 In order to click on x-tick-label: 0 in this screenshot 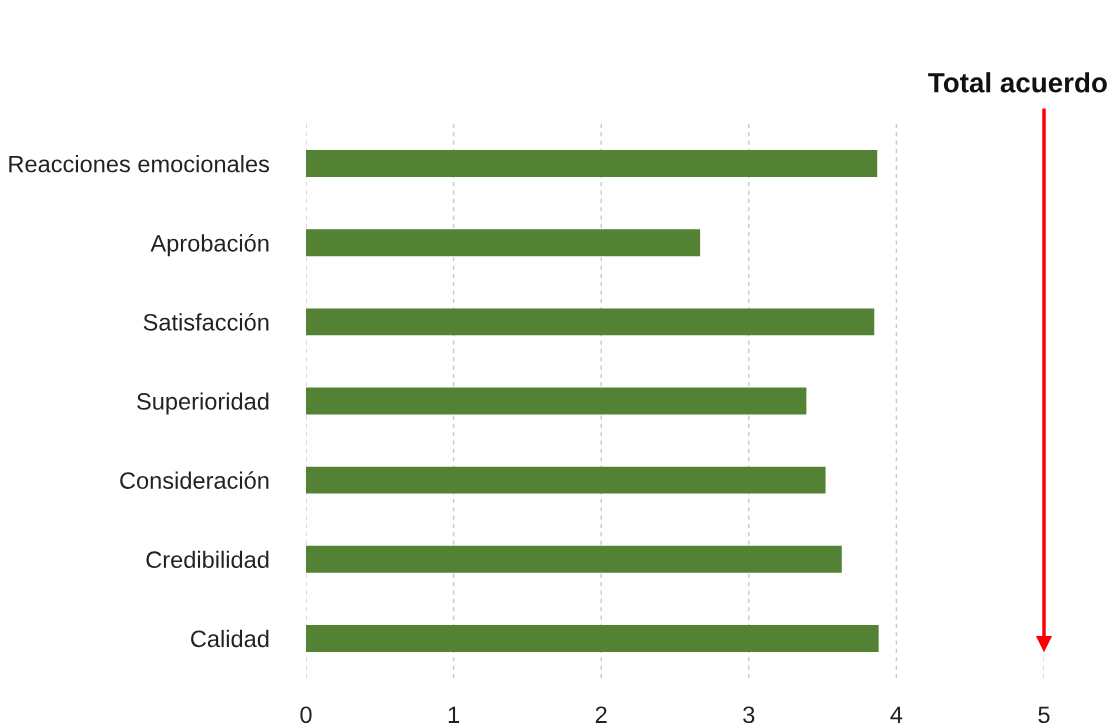, I will do `click(306, 714)`.